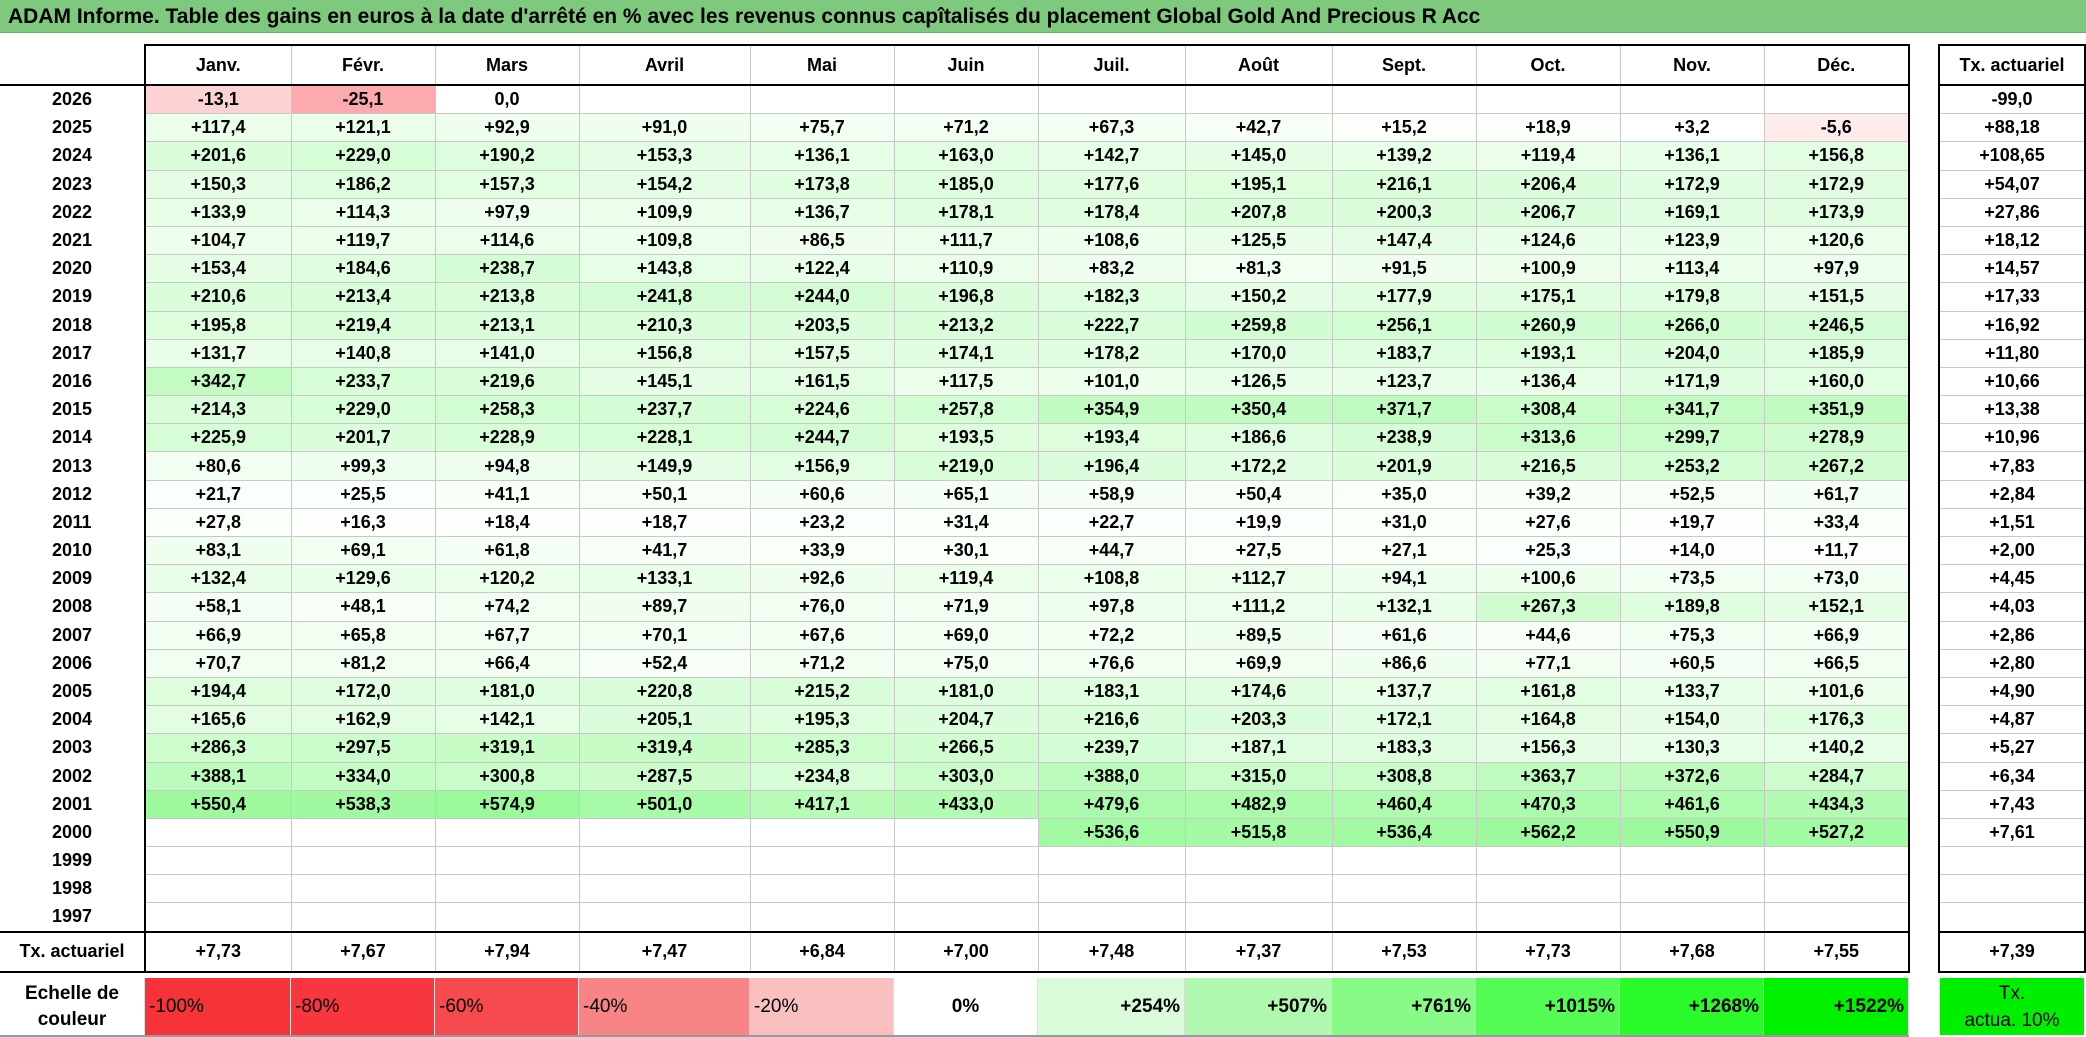 This screenshot has height=1037, width=2086. Describe the element at coordinates (2012, 607) in the screenshot. I see `tx-value: +4,03` at that location.